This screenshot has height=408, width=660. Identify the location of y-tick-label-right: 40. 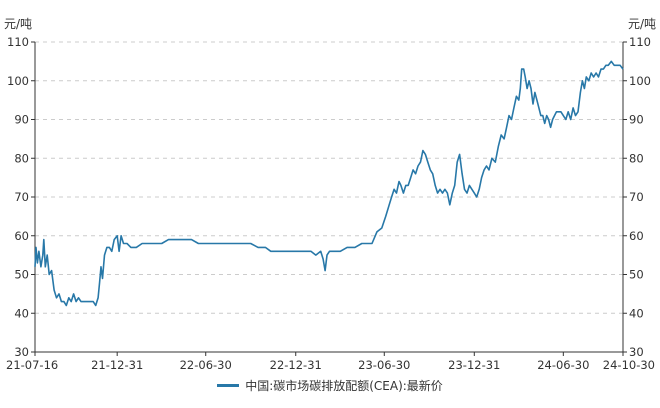
(636, 313).